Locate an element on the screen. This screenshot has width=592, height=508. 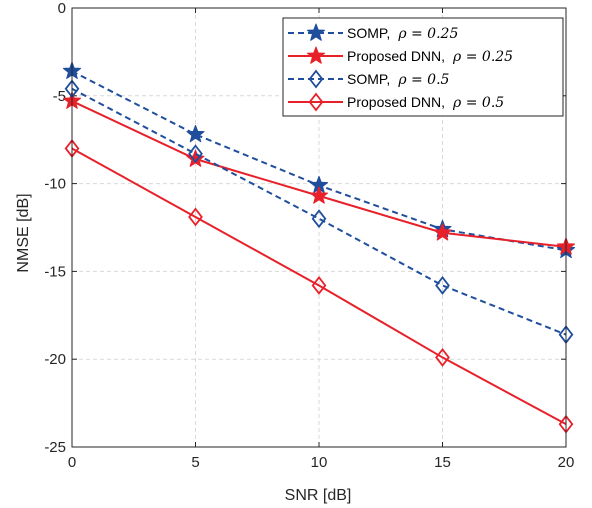
x-tick-label: 15 is located at coordinates (442, 462).